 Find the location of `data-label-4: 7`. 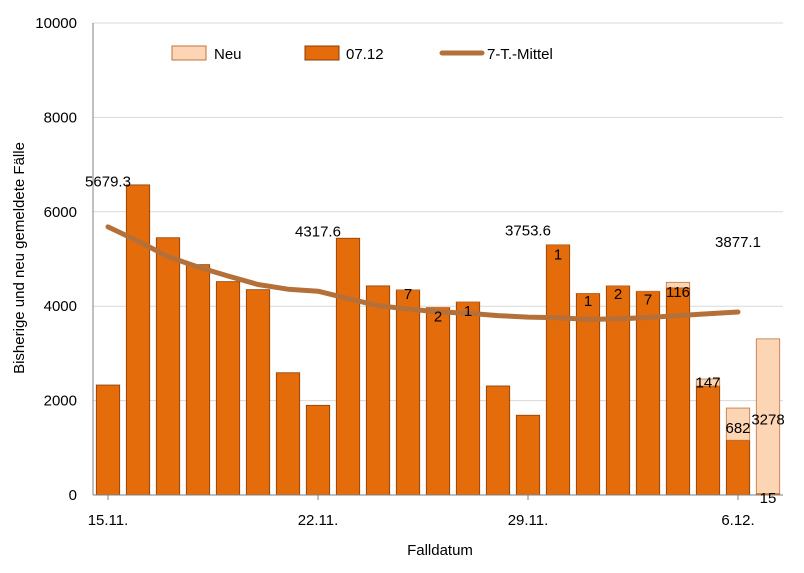

data-label-4: 7 is located at coordinates (408, 294).